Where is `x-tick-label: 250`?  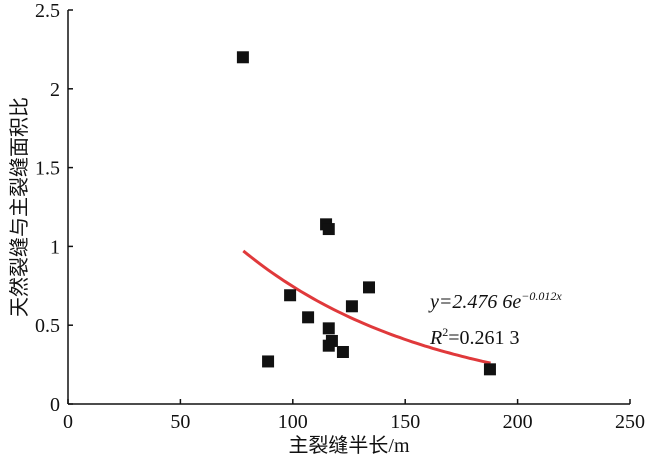
x-tick-label: 250 is located at coordinates (630, 422).